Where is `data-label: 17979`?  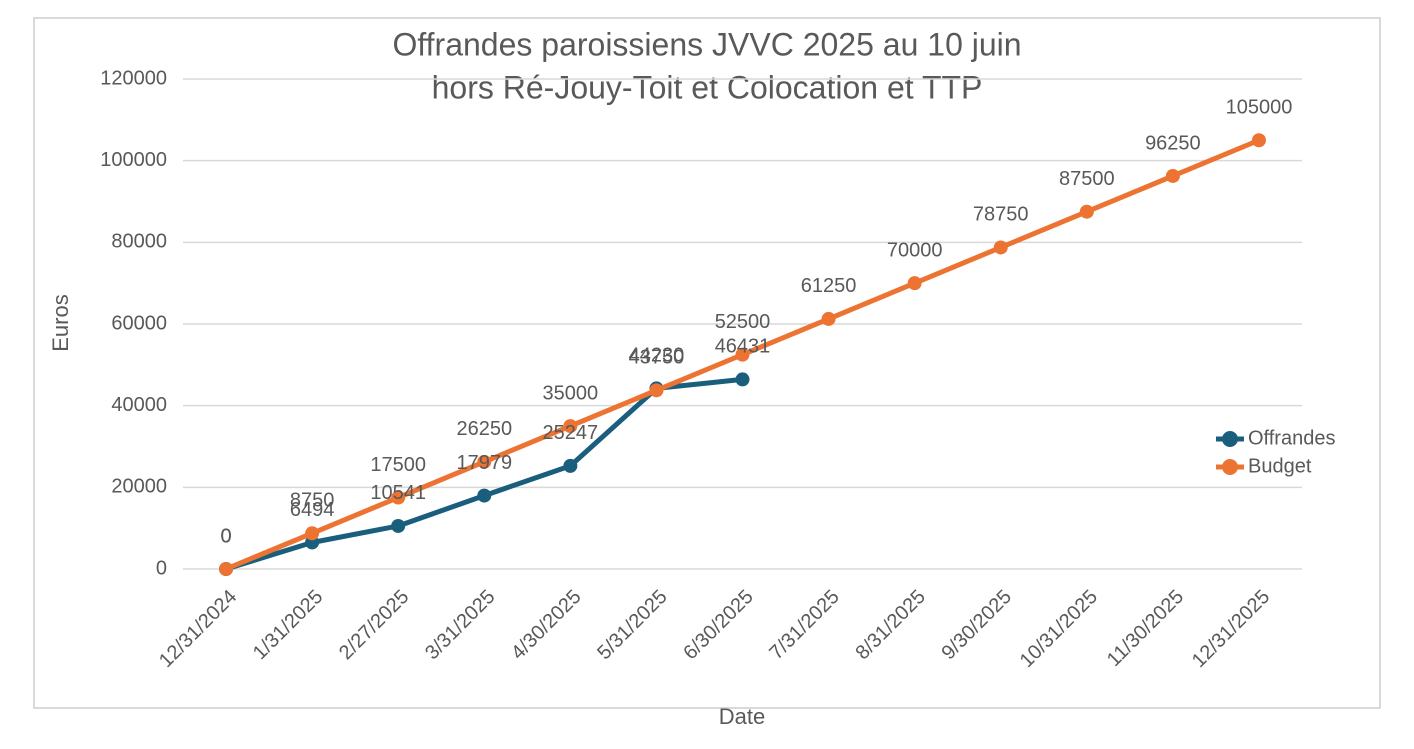 data-label: 17979 is located at coordinates (484, 463).